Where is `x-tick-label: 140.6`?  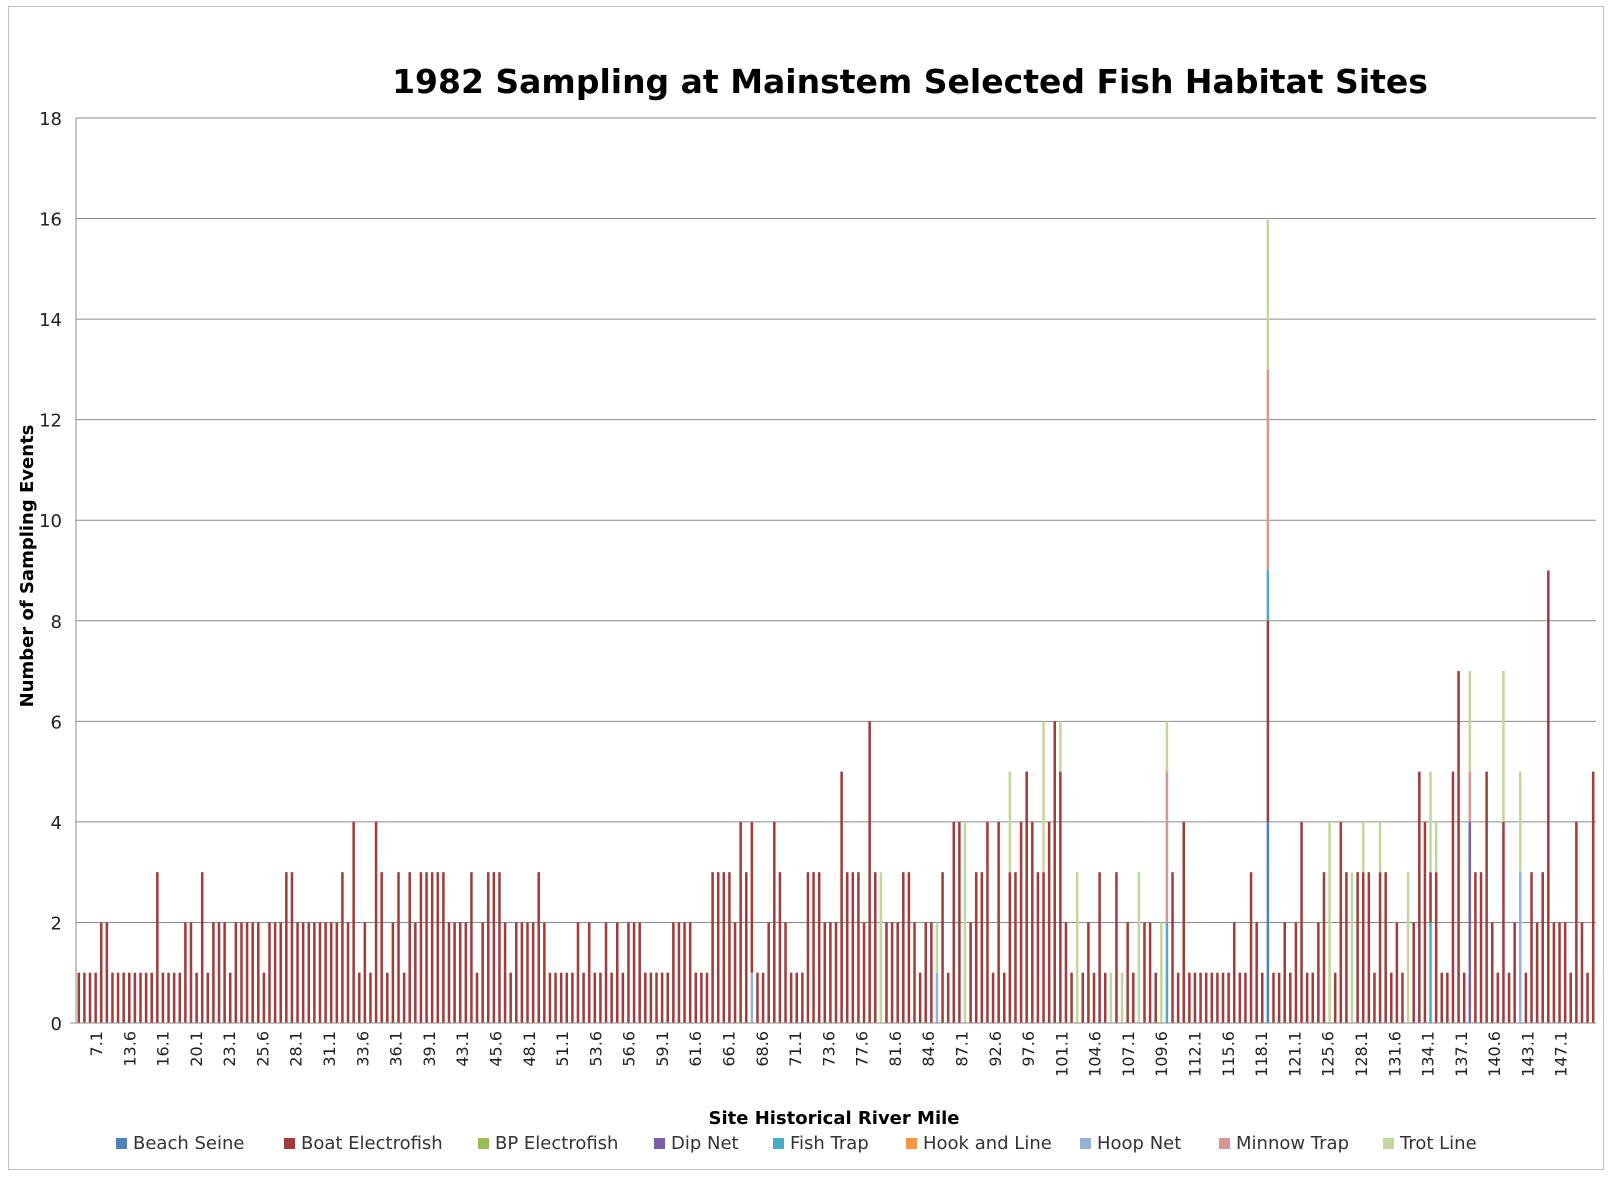 x-tick-label: 140.6 is located at coordinates (1494, 1054).